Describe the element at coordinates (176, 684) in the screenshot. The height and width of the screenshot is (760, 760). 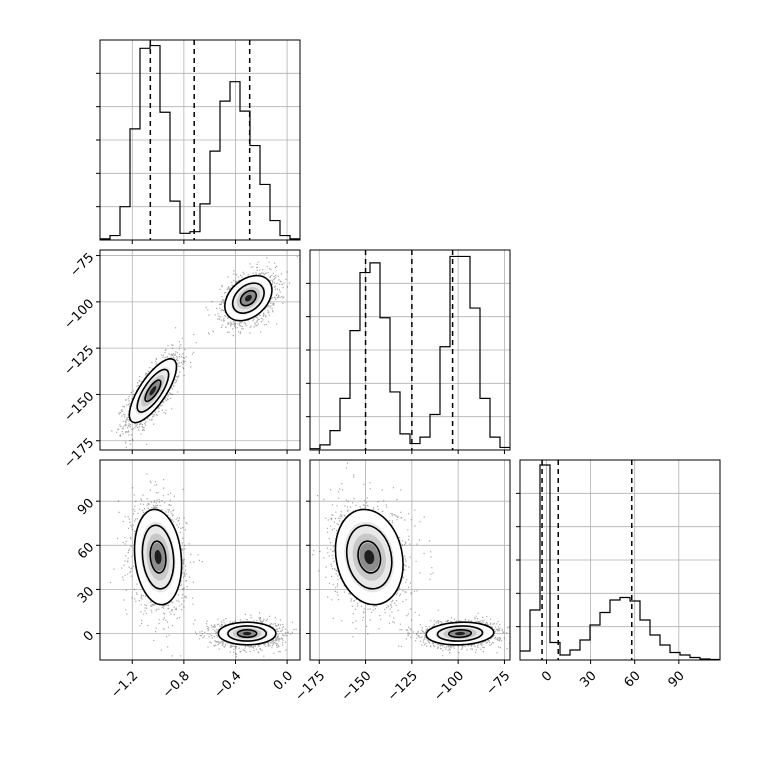
I see `x-tick-label: −0.8` at that location.